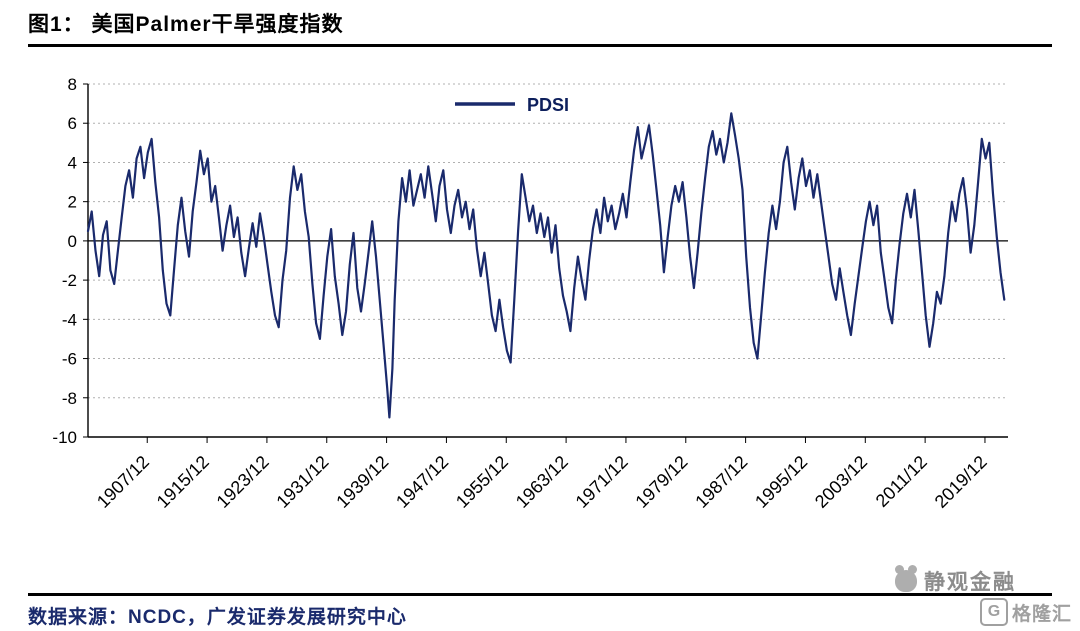  Describe the element at coordinates (186, 24) in the screenshot. I see `figure-title: 图1： 美国Palmer干旱强度指数` at that location.